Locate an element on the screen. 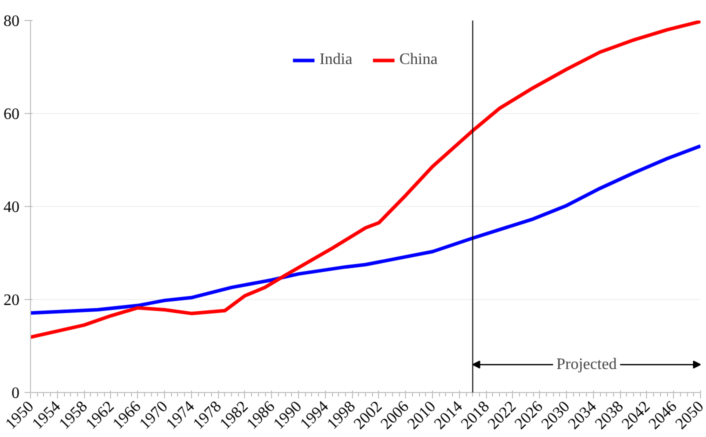 The image size is (706, 437). y-tick-label: 80 is located at coordinates (12, 21).